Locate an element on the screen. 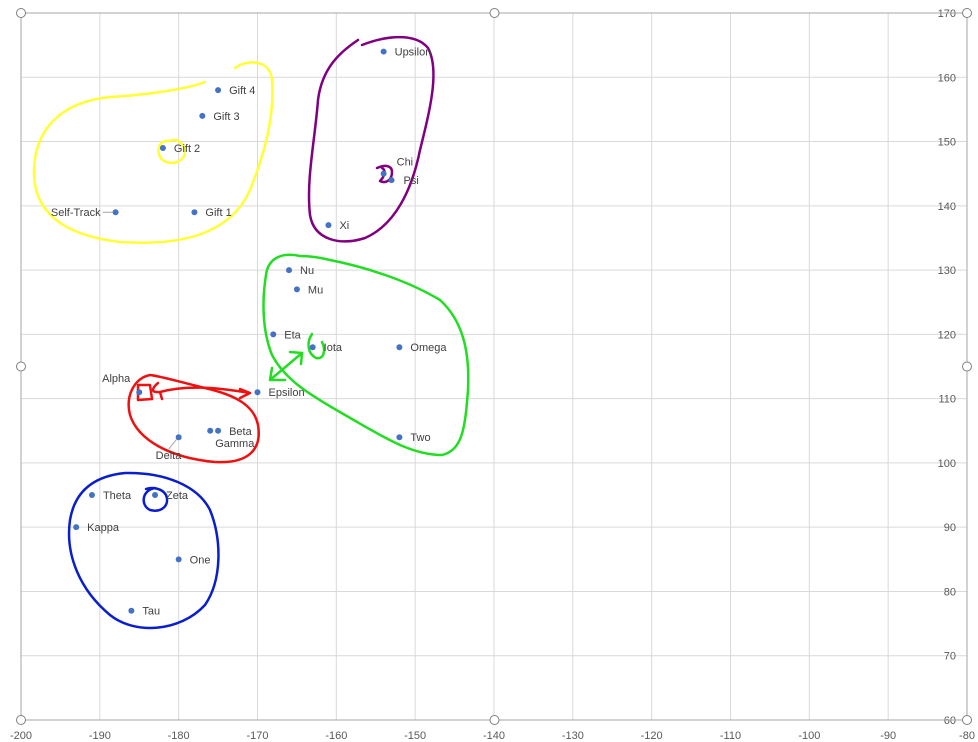 Image resolution: width=978 pixels, height=742 pixels. annotation-yellow-small-loop is located at coordinates (171, 151).